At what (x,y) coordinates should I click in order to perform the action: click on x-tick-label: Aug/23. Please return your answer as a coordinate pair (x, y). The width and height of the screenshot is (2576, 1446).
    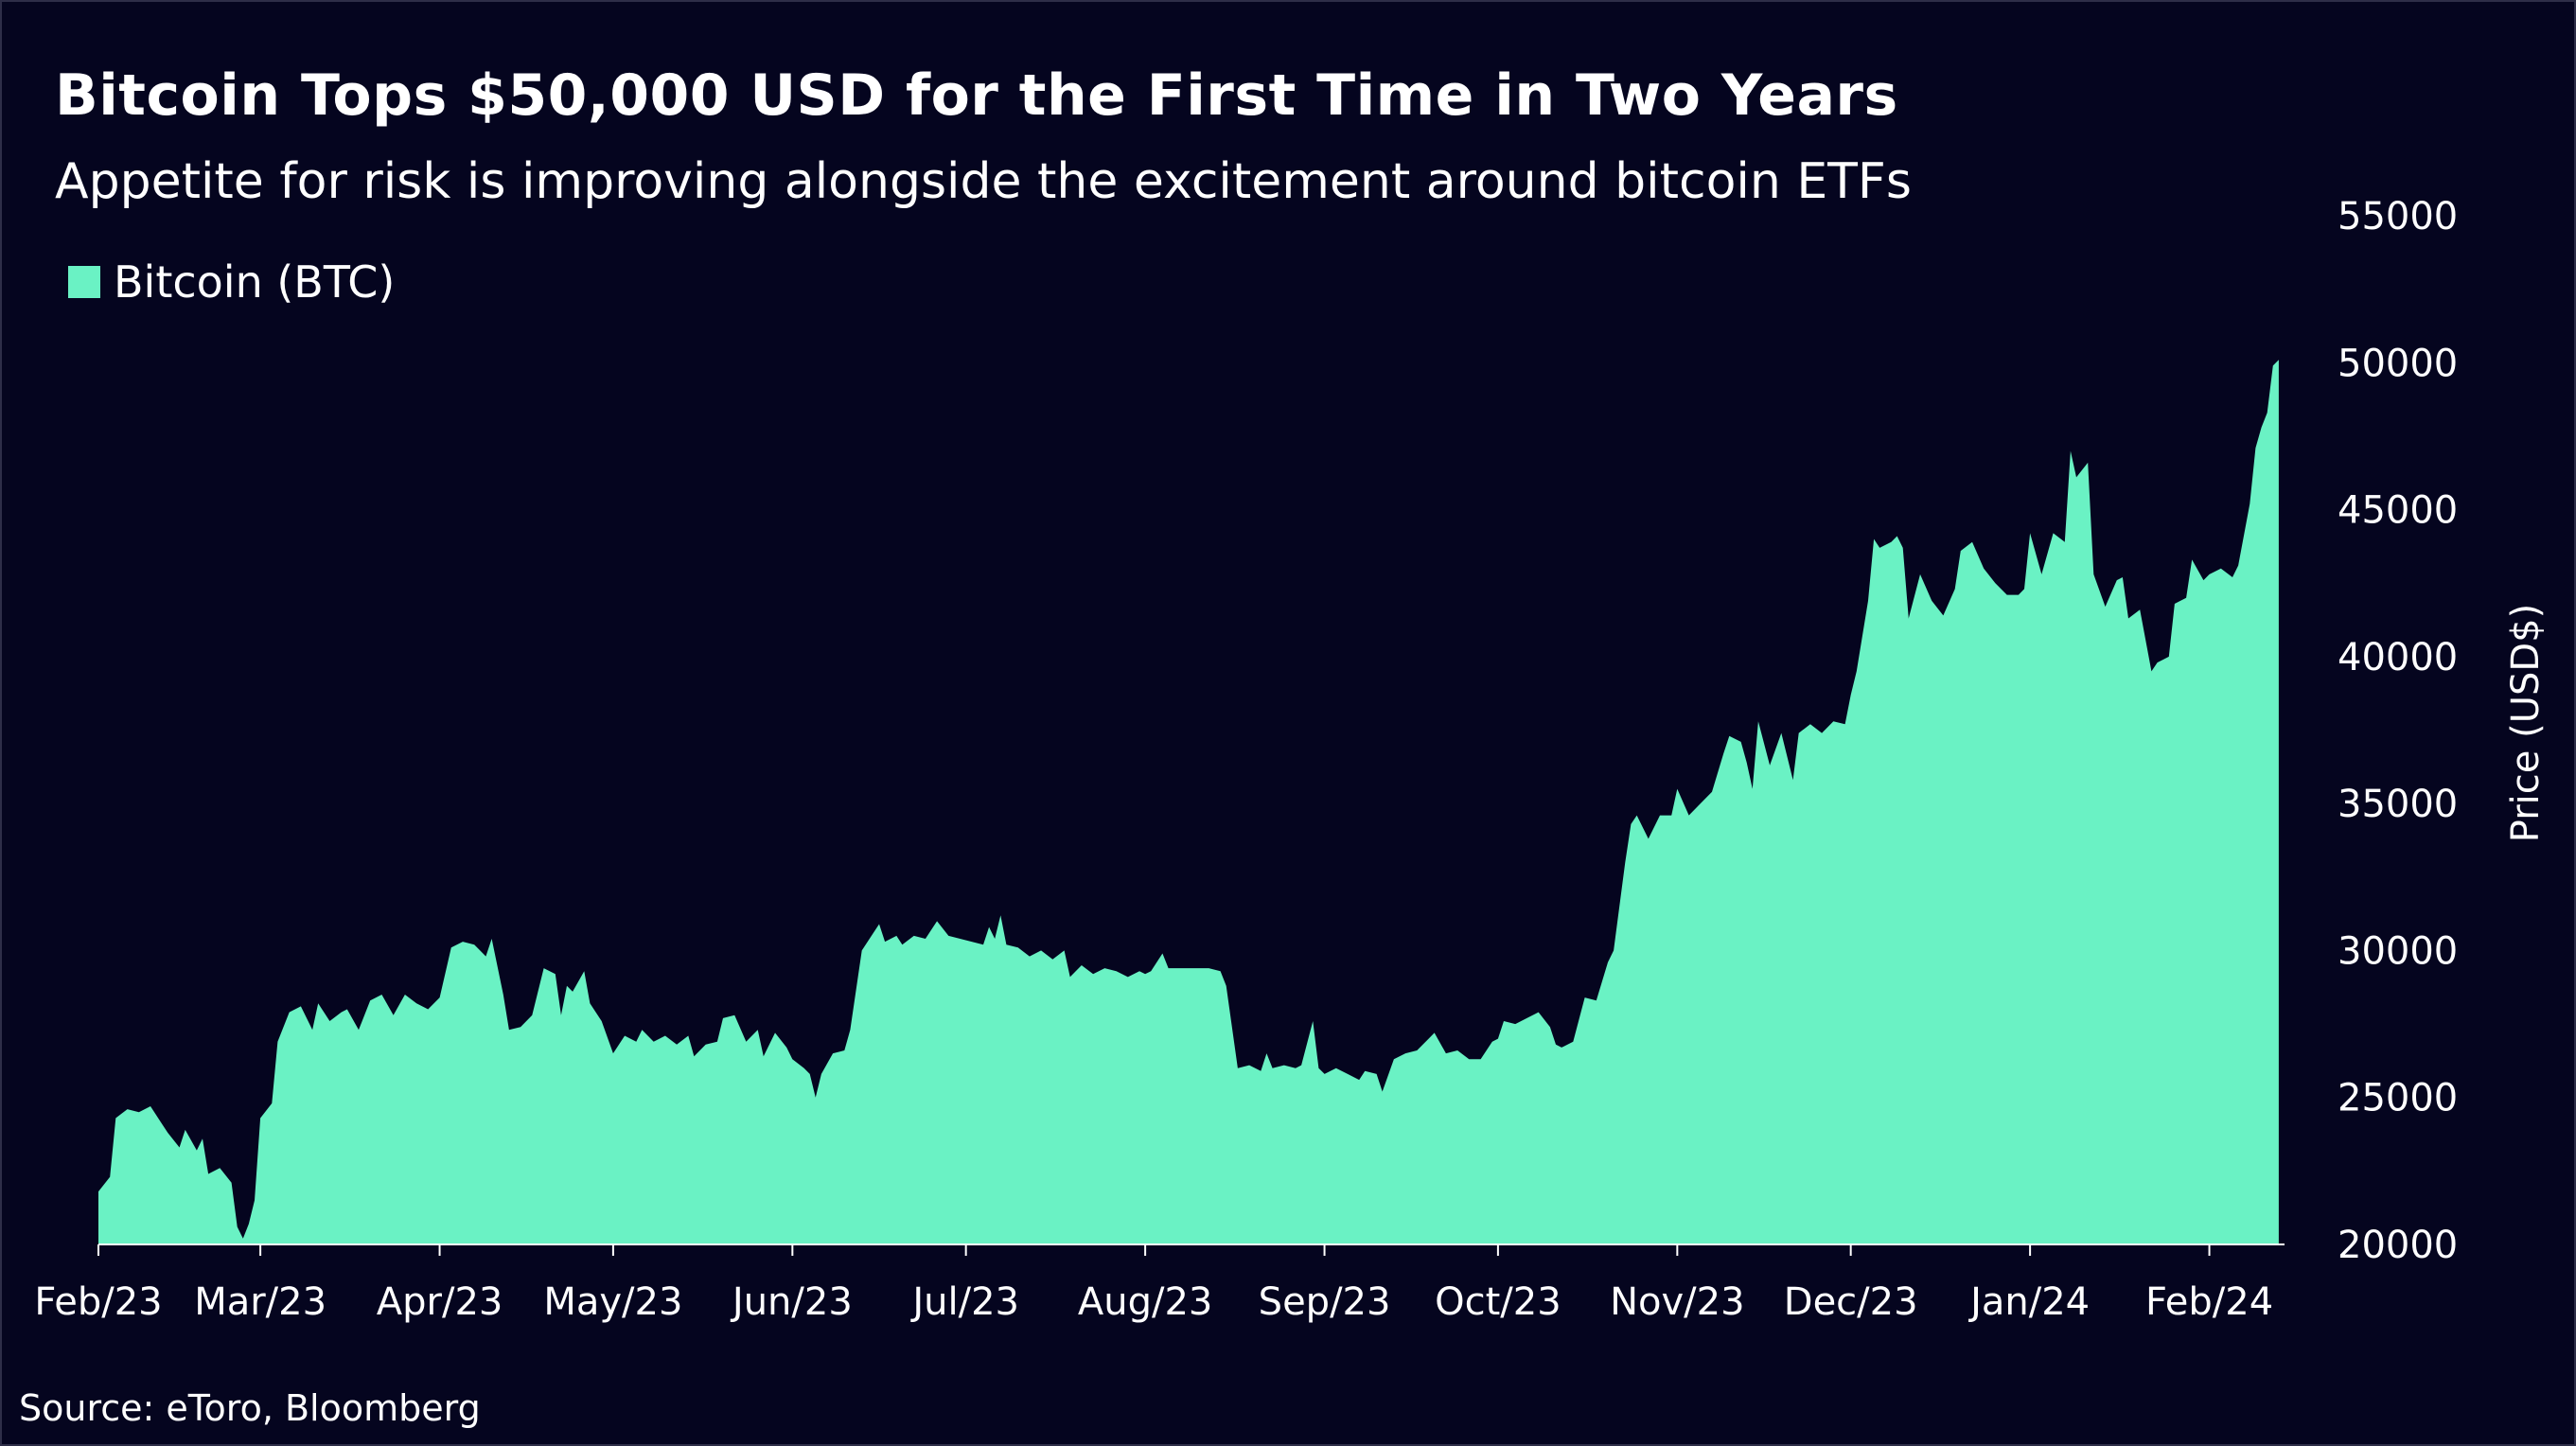
    Looking at the image, I should click on (1145, 1302).